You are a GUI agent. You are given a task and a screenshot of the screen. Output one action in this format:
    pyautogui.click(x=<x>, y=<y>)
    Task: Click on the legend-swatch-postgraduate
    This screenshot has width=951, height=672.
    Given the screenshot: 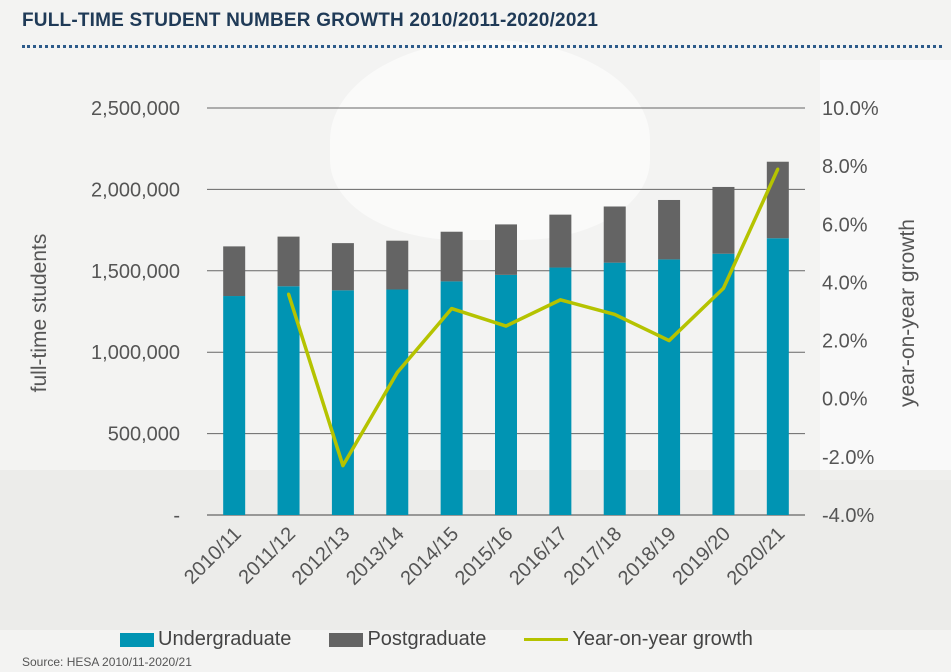 What is the action you would take?
    pyautogui.click(x=346, y=639)
    